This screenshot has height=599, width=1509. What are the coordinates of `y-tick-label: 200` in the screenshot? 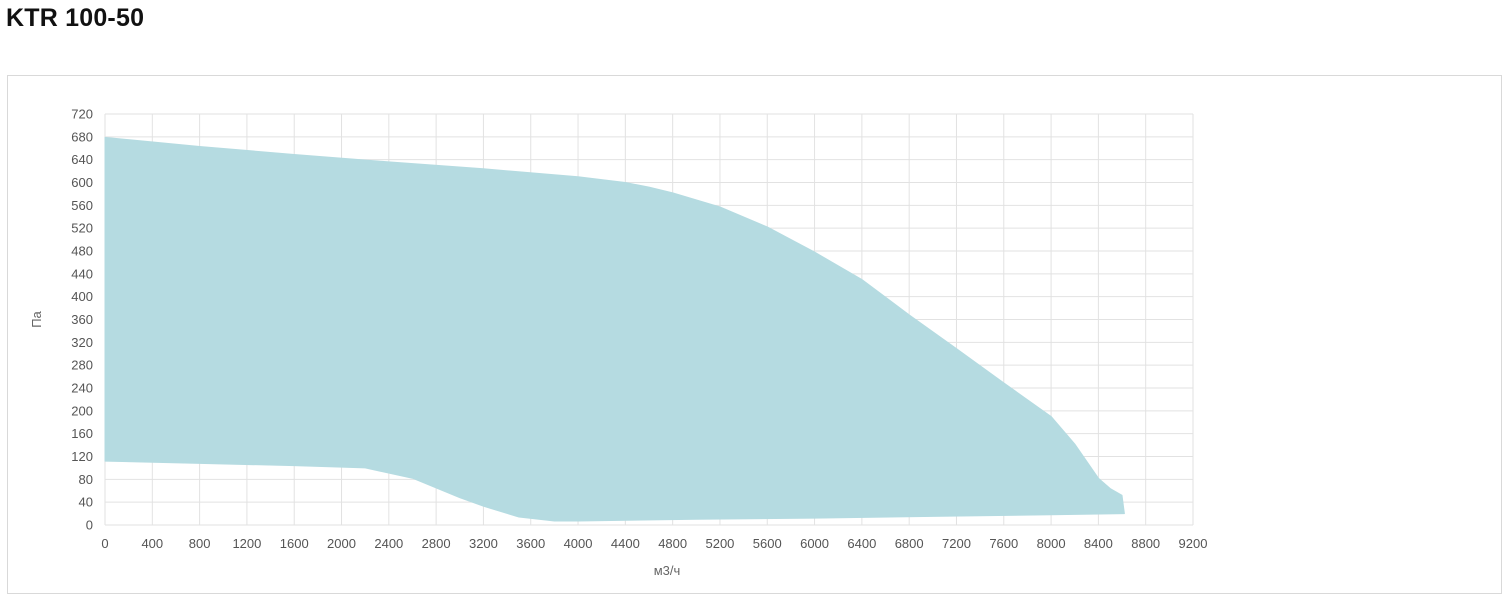 It's located at (82, 410).